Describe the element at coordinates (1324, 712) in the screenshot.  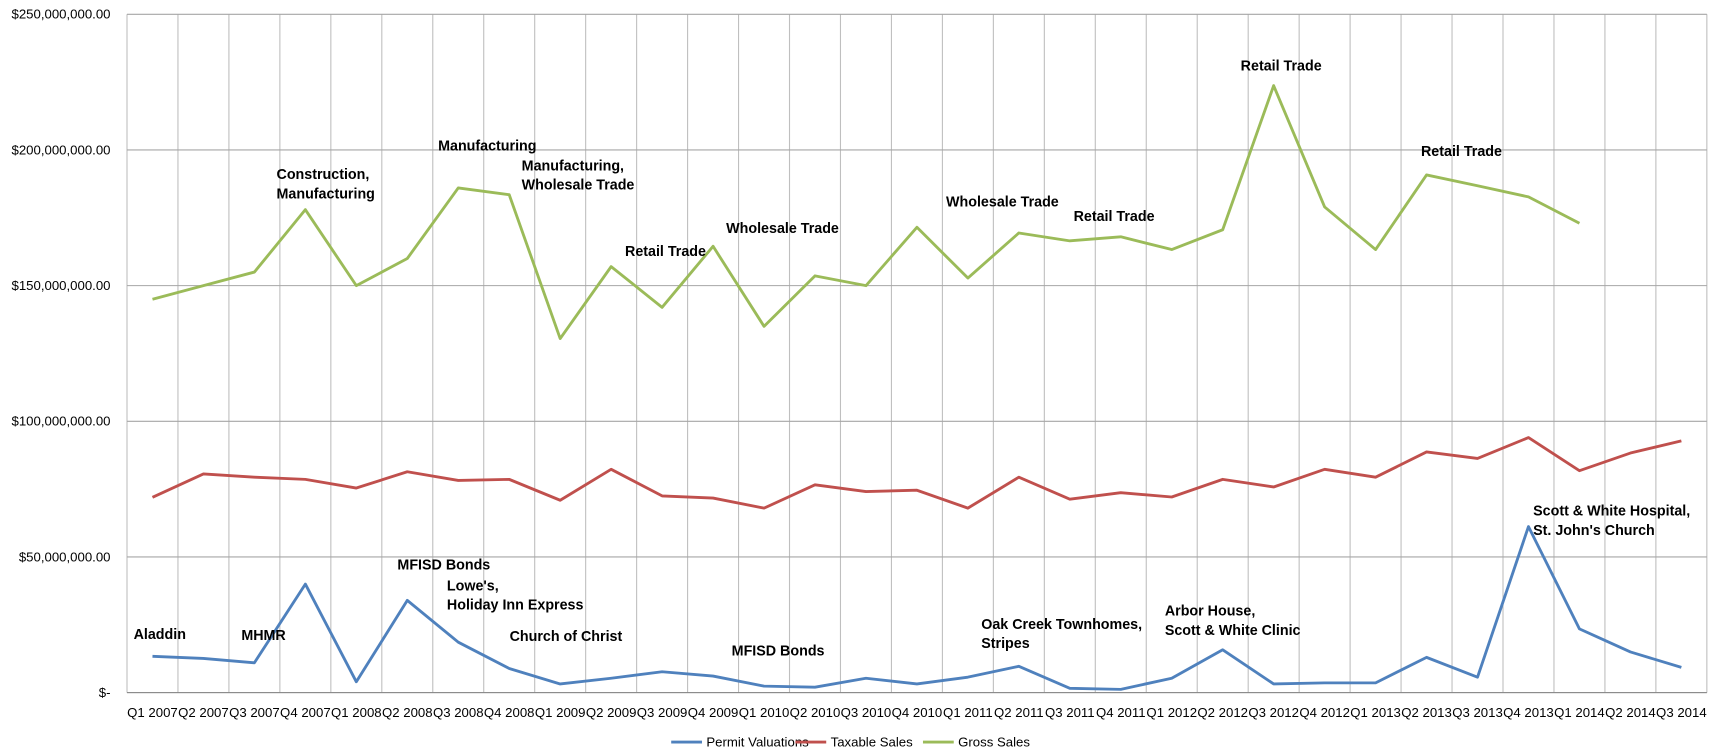
I see `x-tick-label: Q4 2012` at that location.